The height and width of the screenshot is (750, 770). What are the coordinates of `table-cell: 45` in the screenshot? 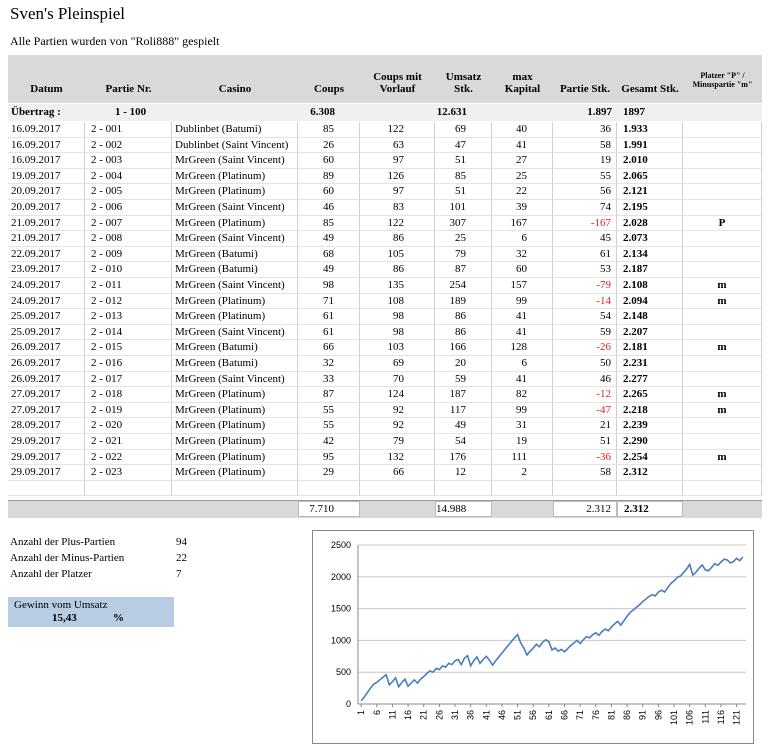 It's located at (585, 239).